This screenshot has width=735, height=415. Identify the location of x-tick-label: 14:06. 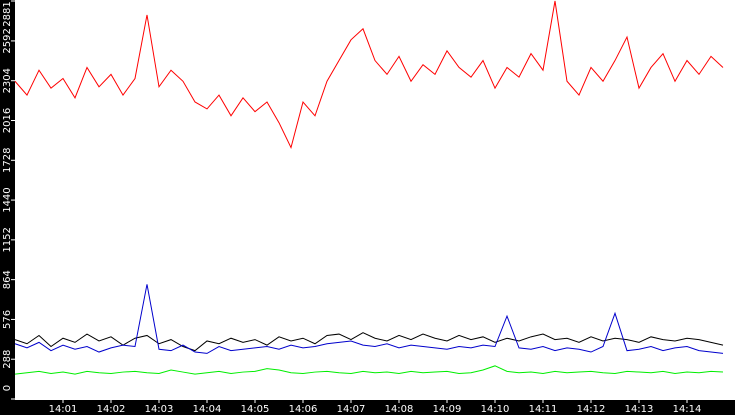
(303, 409).